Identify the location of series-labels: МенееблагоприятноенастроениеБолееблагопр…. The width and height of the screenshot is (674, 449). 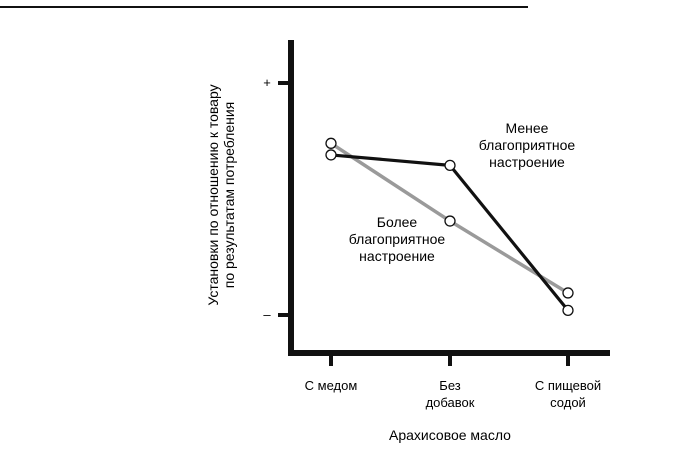
(462, 192).